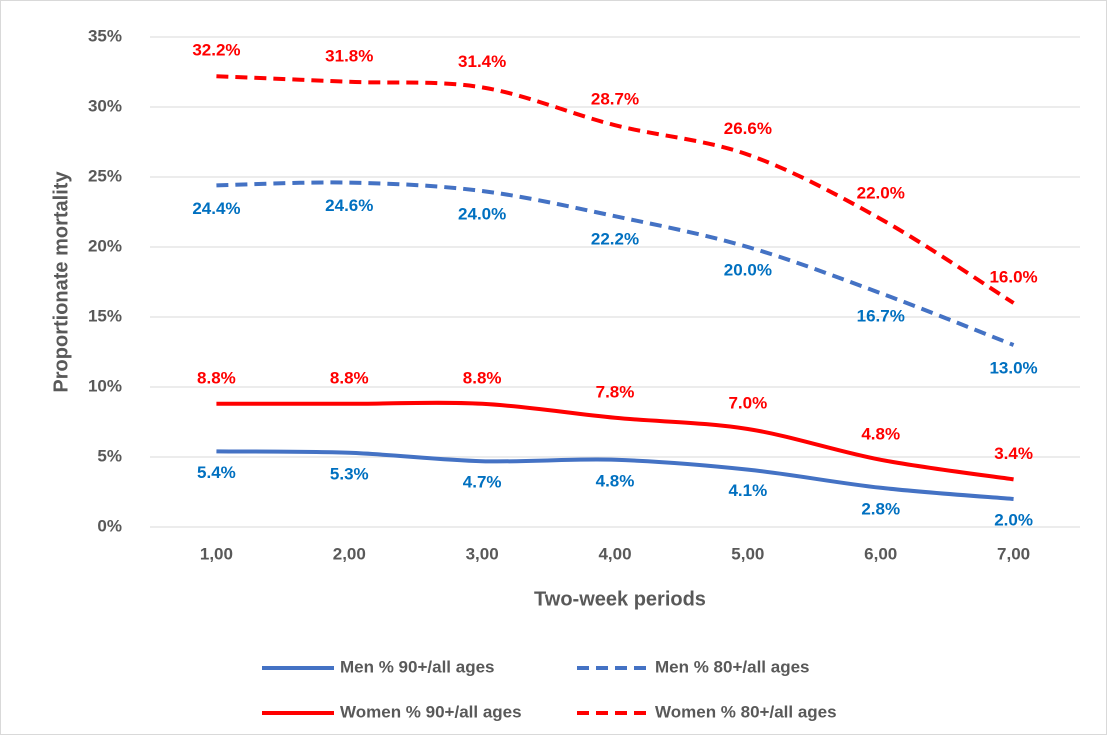  What do you see at coordinates (349, 553) in the screenshot?
I see `x-tick-label: 2,00` at bounding box center [349, 553].